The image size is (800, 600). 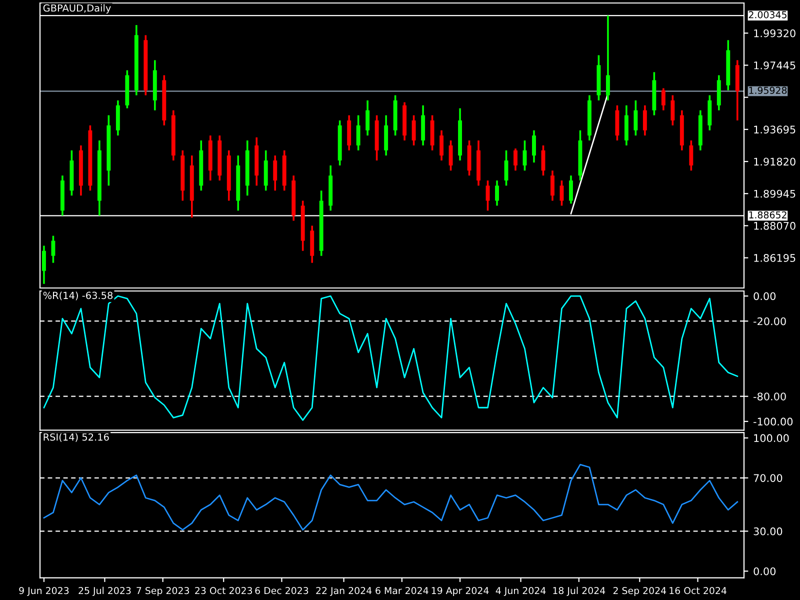 I want to click on x-tick-label: 19 Apr 2024, so click(x=460, y=591).